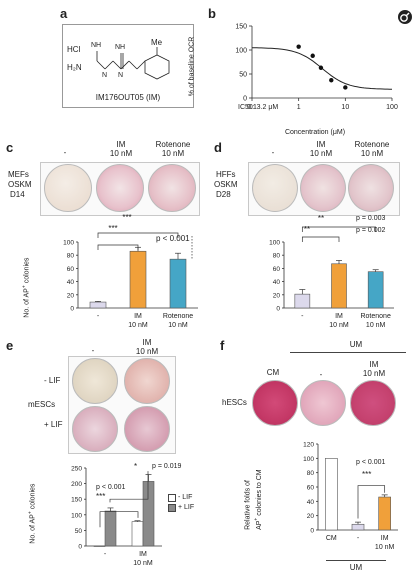 This screenshot has width=416, height=580. Describe the element at coordinates (371, 502) in the screenshot. I see `f-bracket` at that location.